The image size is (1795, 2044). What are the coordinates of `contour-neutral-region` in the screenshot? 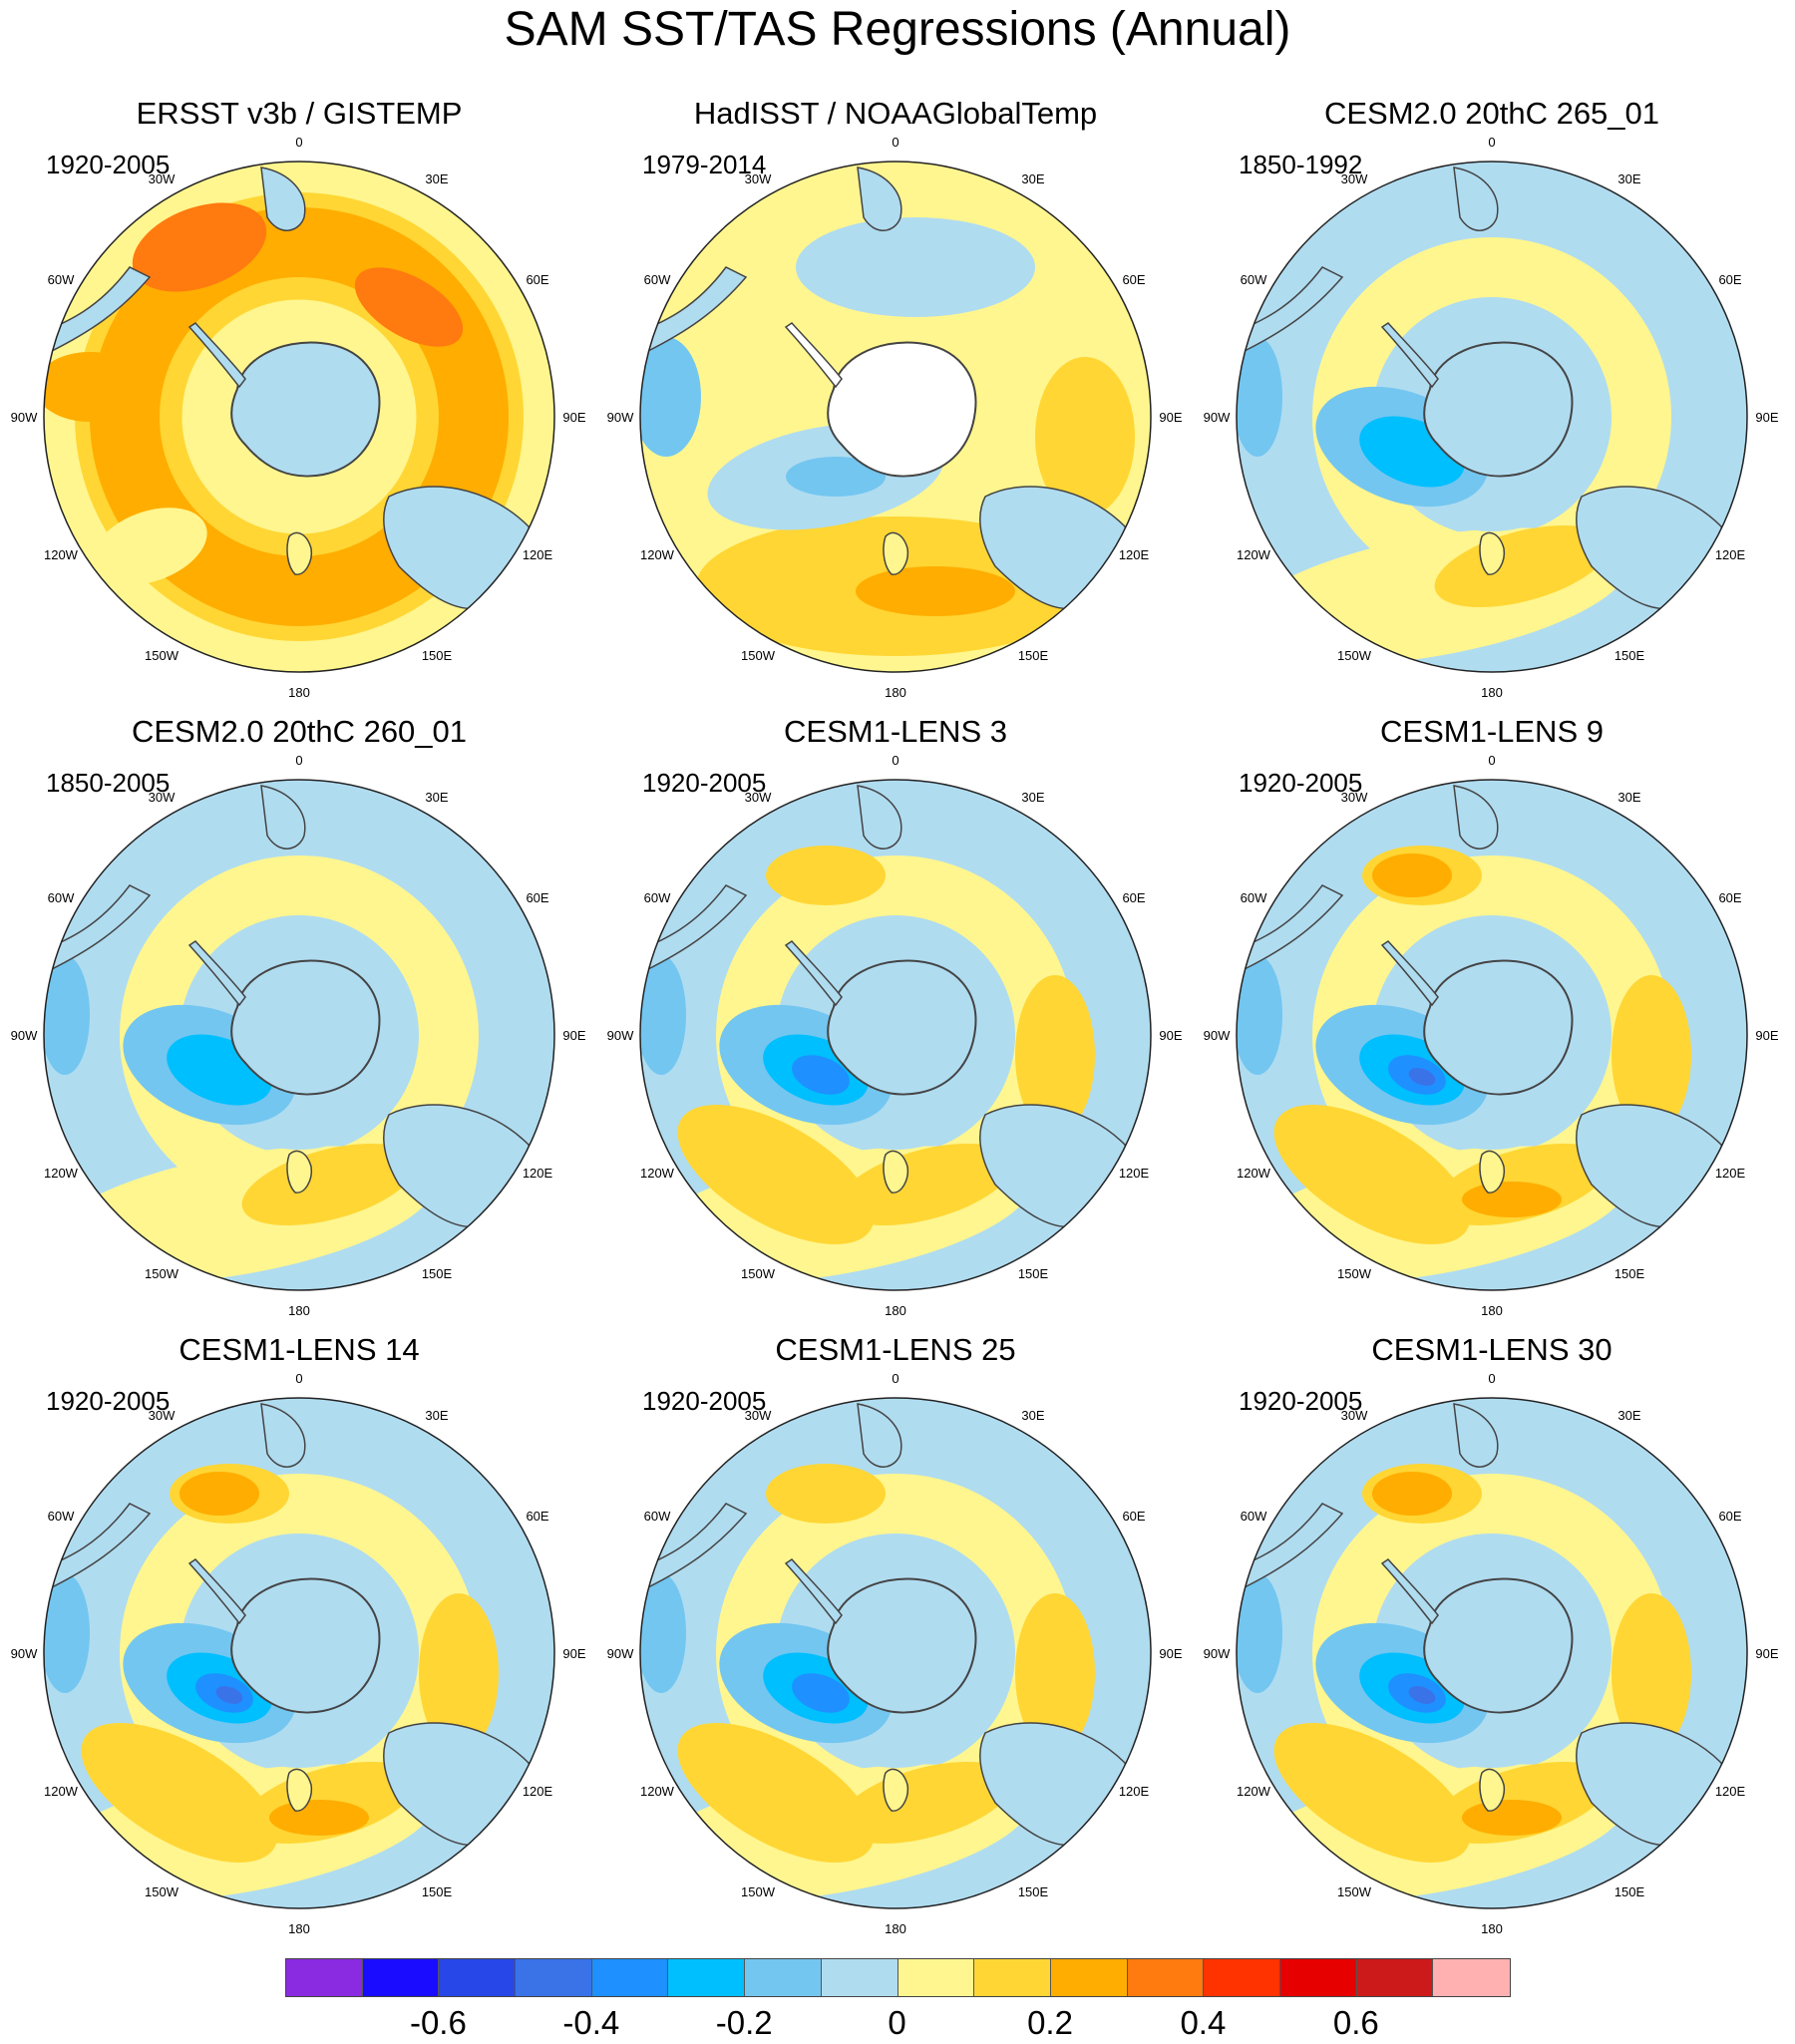 It's located at (149, 546).